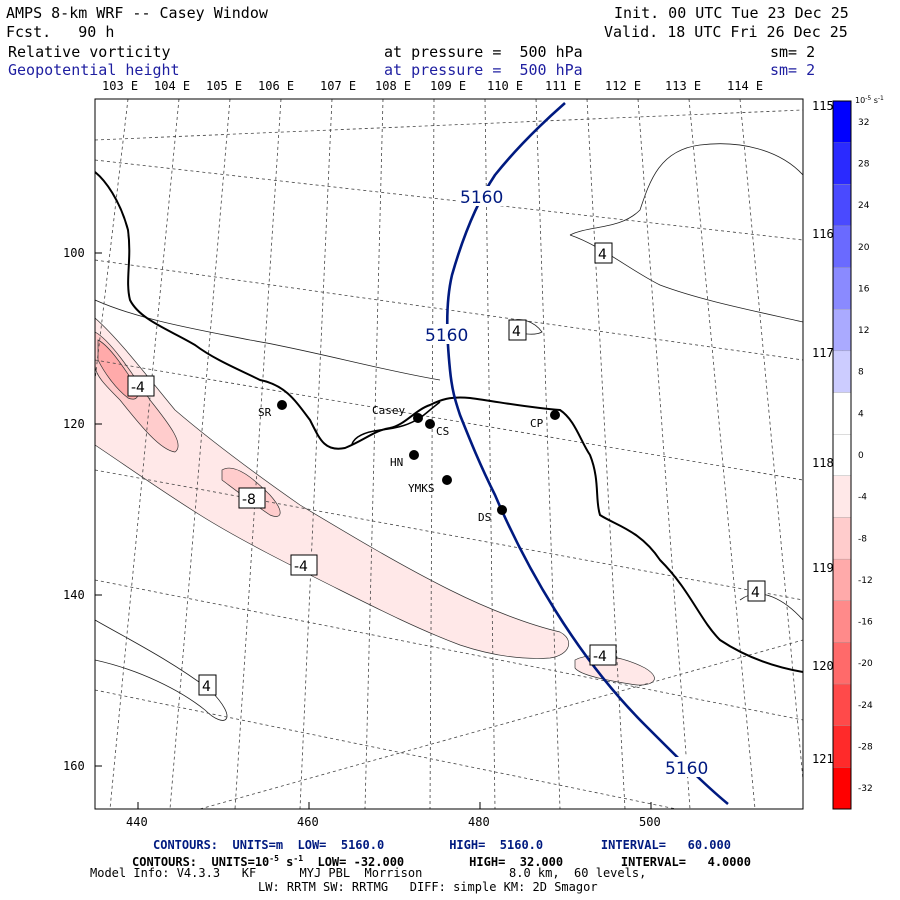 The image size is (900, 900). Describe the element at coordinates (864, 289) in the screenshot. I see `colorbar-tick-label: 16` at that location.